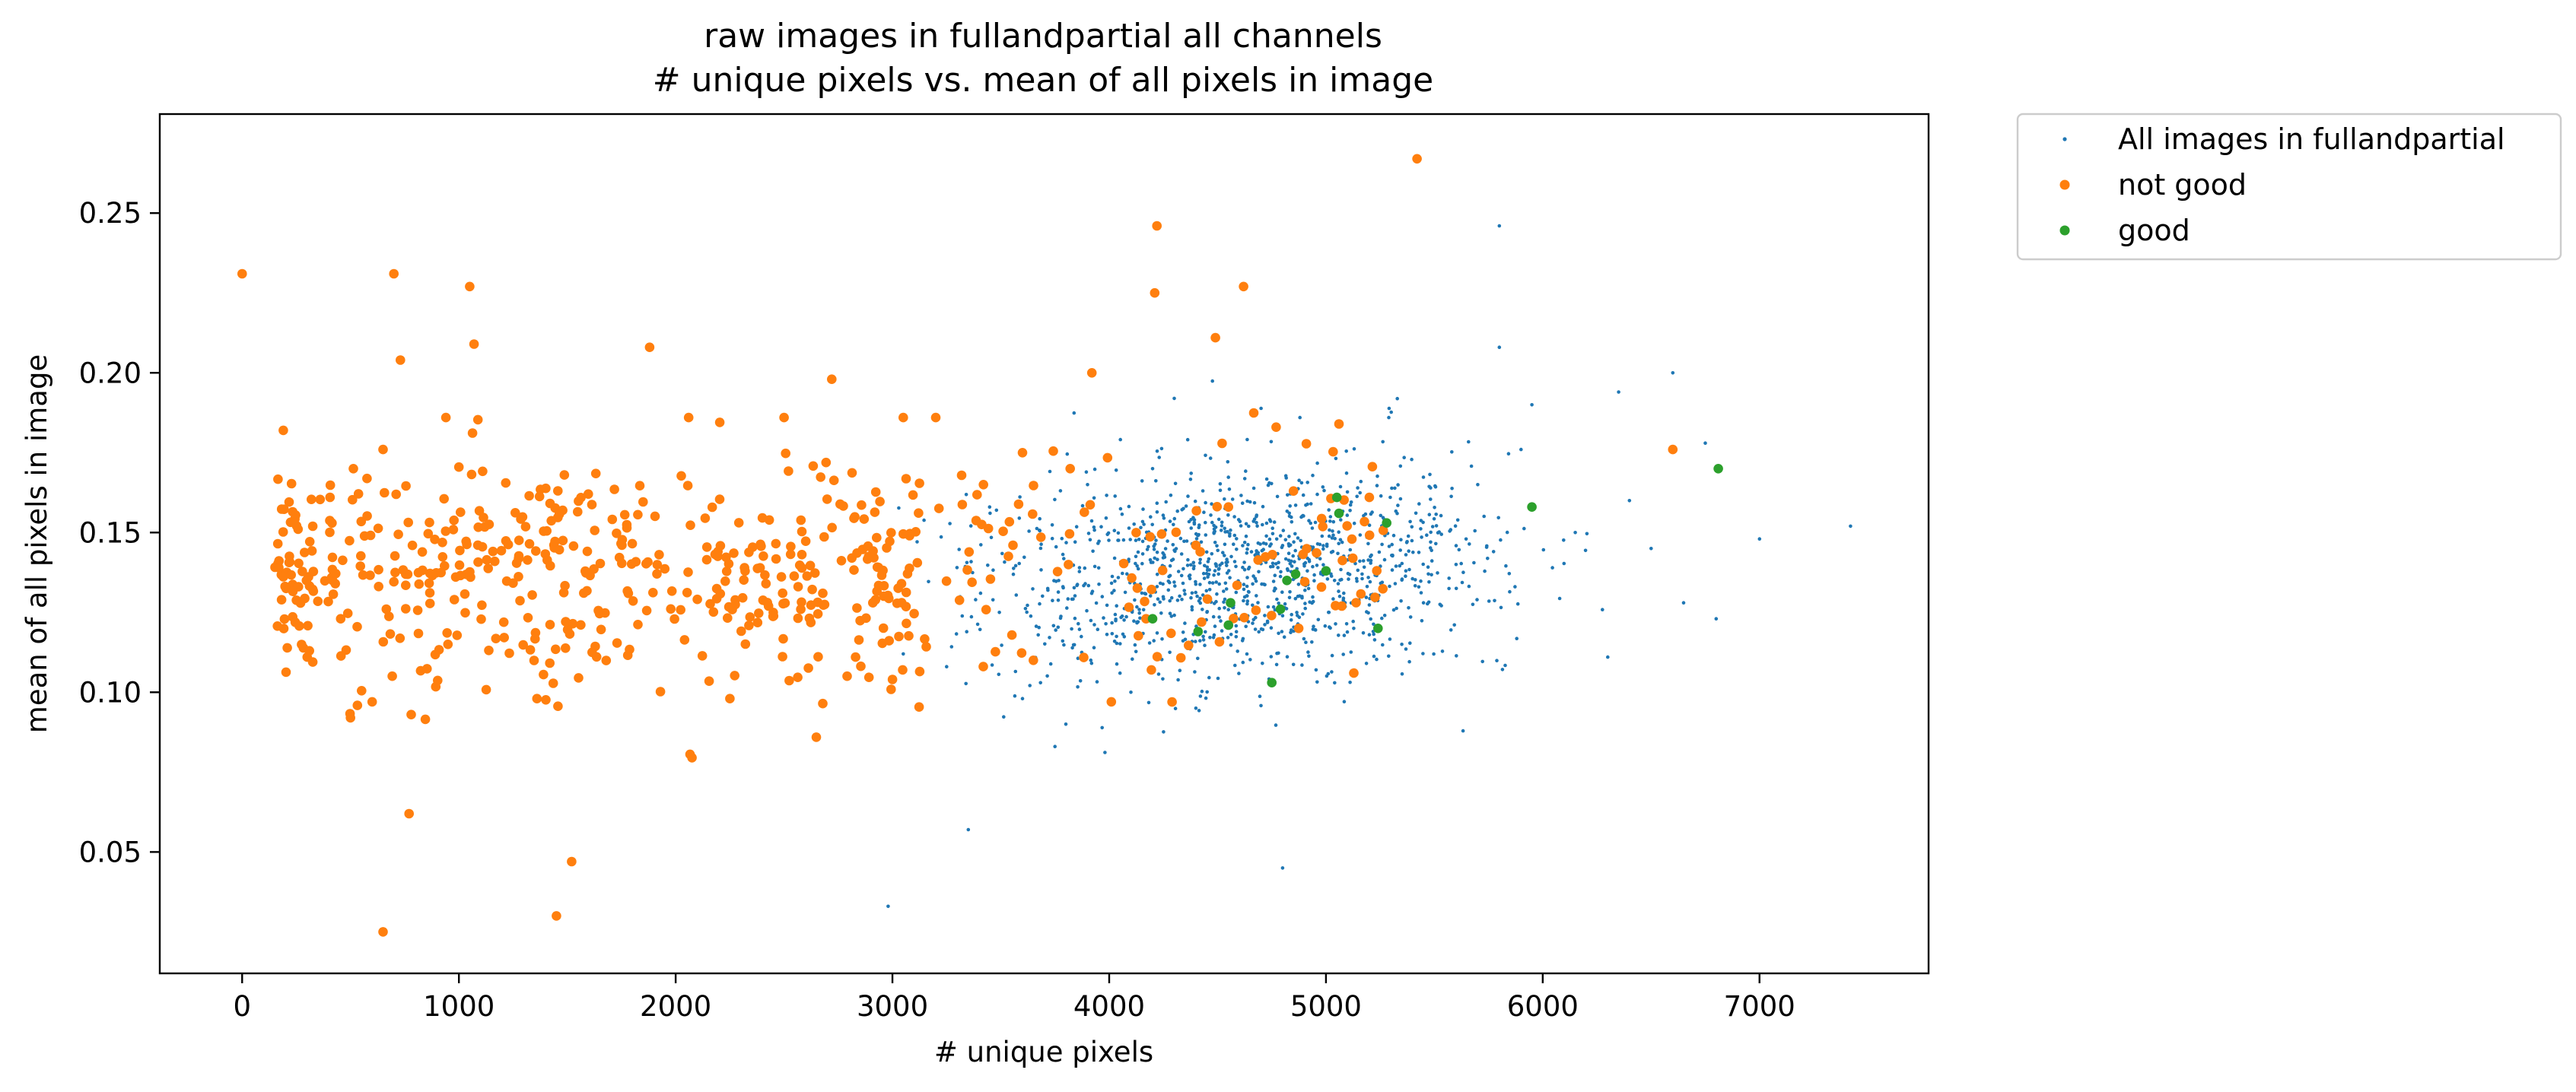 This screenshot has width=2576, height=1092. Describe the element at coordinates (1295, 574) in the screenshot. I see `point-good` at that location.